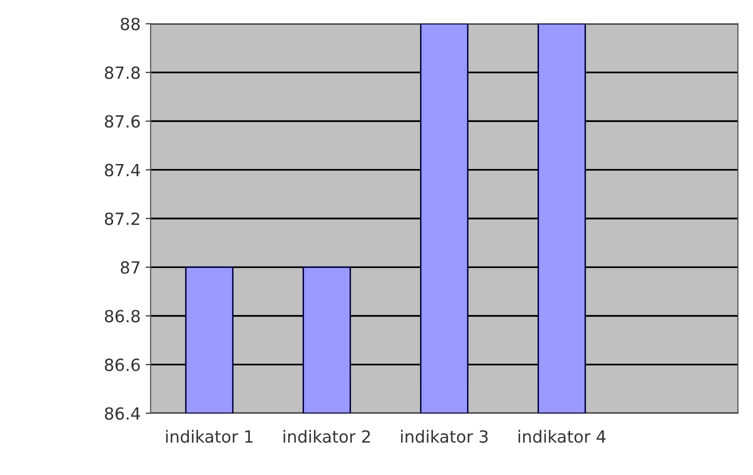 The image size is (753, 475). What do you see at coordinates (444, 436) in the screenshot?
I see `x-tick-label: indikator 3` at bounding box center [444, 436].